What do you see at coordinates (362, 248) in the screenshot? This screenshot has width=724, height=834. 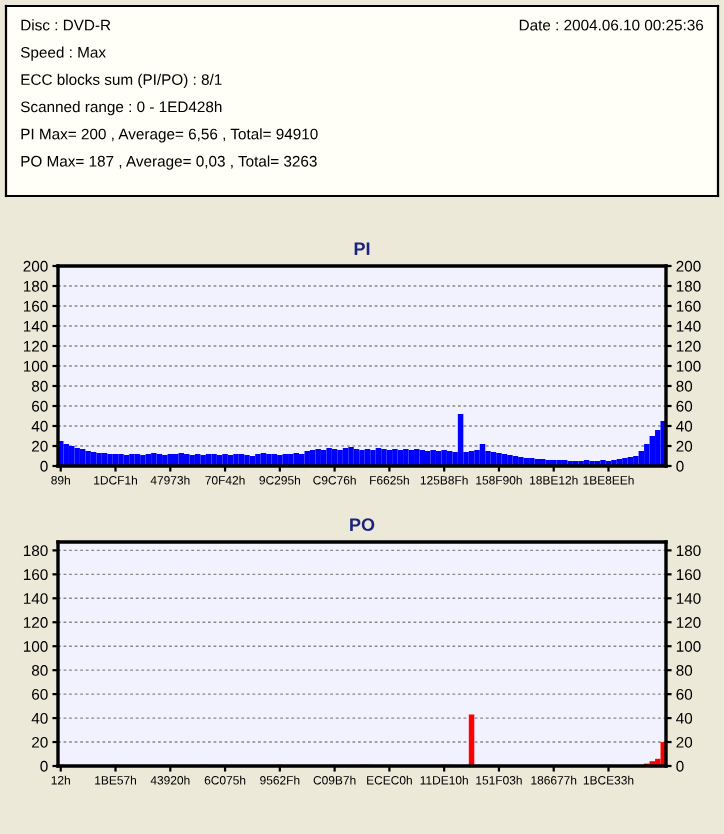 I see `chart-title: PI` at bounding box center [362, 248].